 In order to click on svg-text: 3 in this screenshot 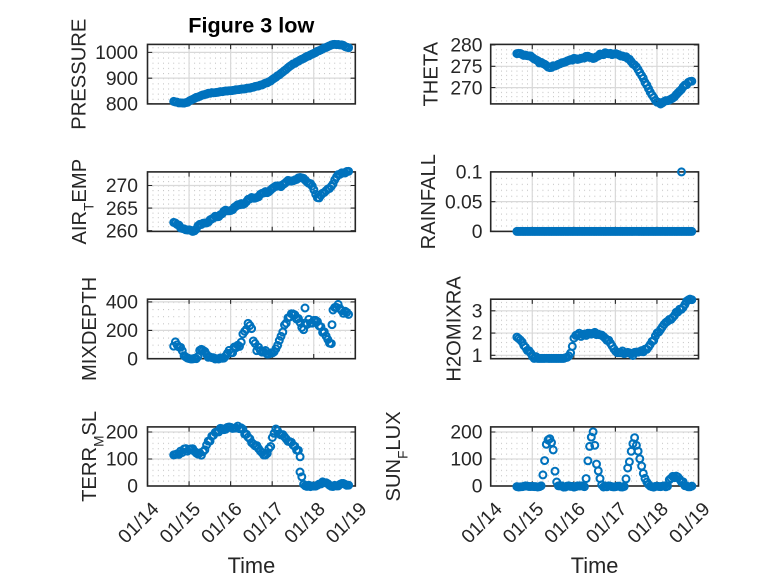, I will do `click(477, 312)`.